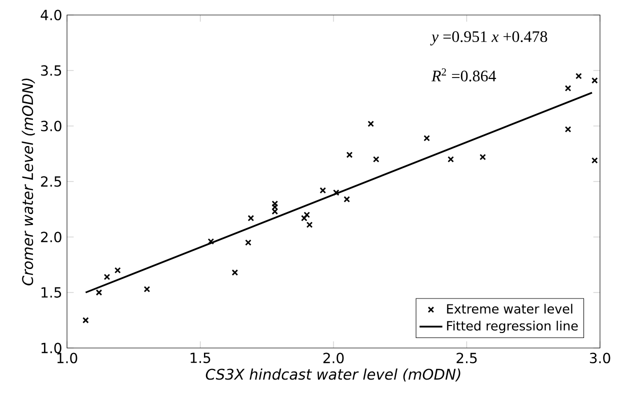 This screenshot has width=619, height=401. Describe the element at coordinates (600, 358) in the screenshot. I see `x-tick-label: 3.0` at that location.